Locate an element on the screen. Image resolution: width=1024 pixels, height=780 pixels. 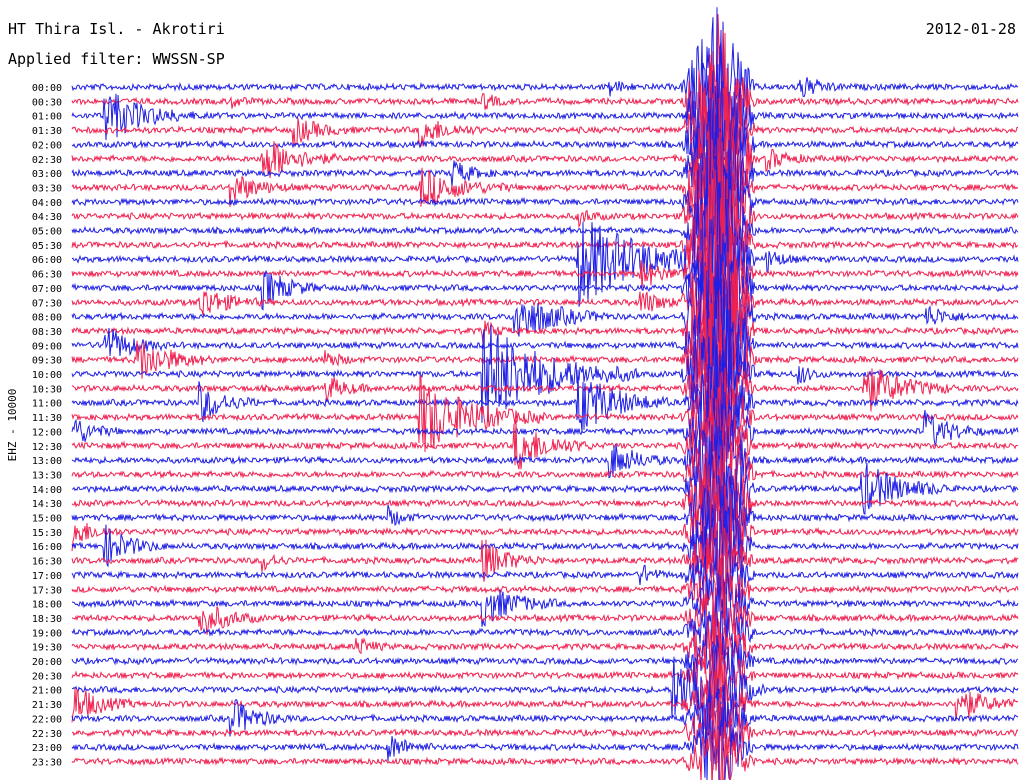
time-label: 10:00 is located at coordinates (47, 375).